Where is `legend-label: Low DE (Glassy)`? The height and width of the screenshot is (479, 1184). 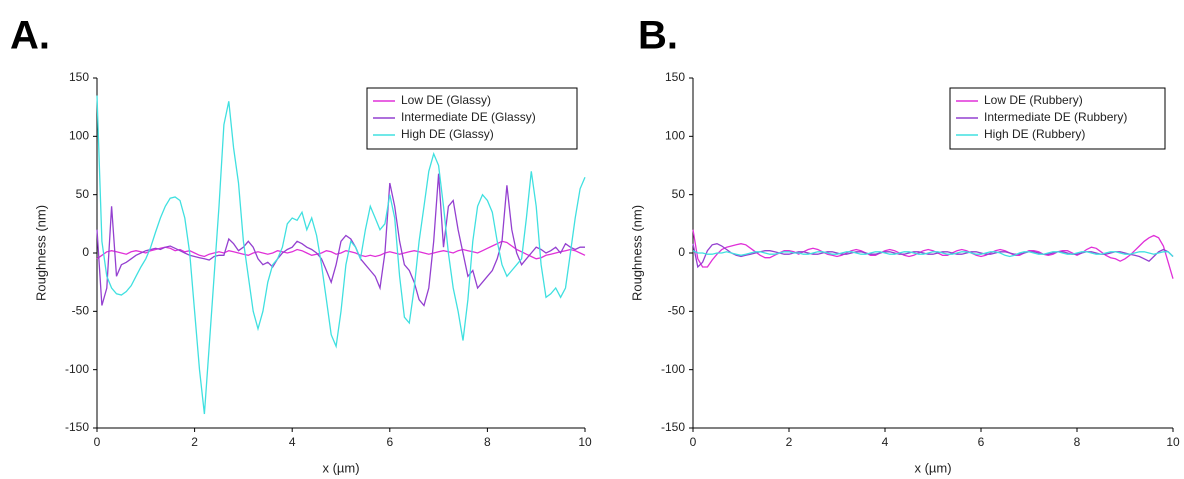
legend-label: Low DE (Glassy) is located at coordinates (446, 100).